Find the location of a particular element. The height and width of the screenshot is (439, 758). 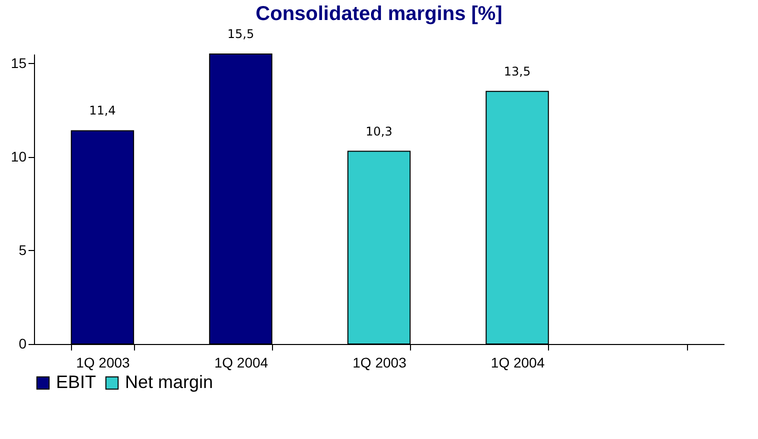

y-tick-label: 10 is located at coordinates (18, 156).